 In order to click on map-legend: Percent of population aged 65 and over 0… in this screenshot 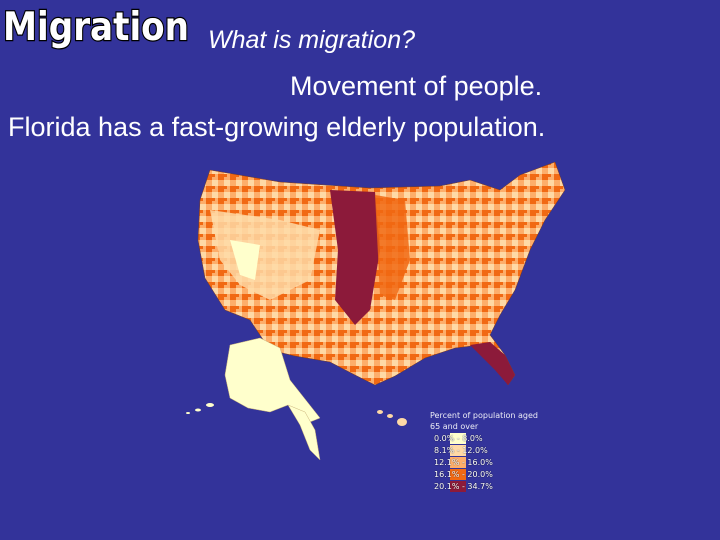, I will do `click(490, 451)`.